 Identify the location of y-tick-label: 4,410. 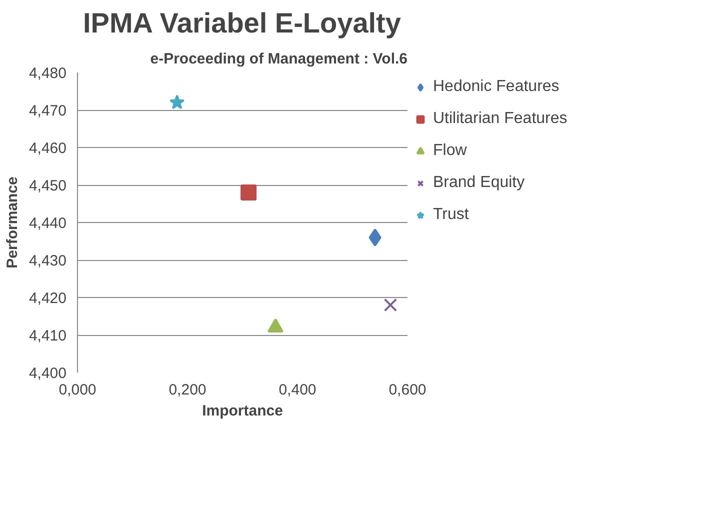
(47, 336).